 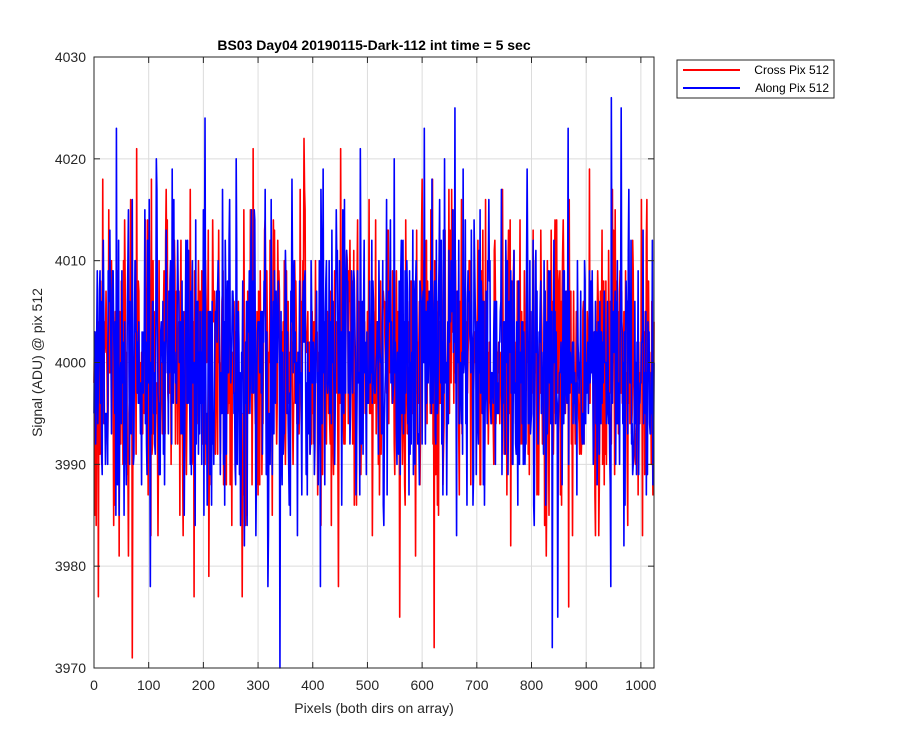 What do you see at coordinates (149, 685) in the screenshot?
I see `x-tick-label: 100` at bounding box center [149, 685].